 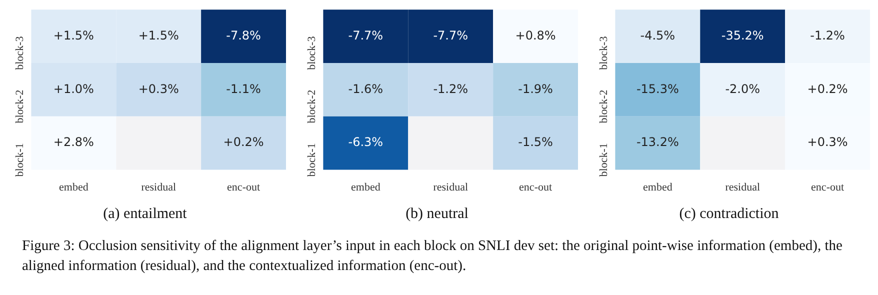 What do you see at coordinates (742, 89) in the screenshot?
I see `data-label: -2.0%` at bounding box center [742, 89].